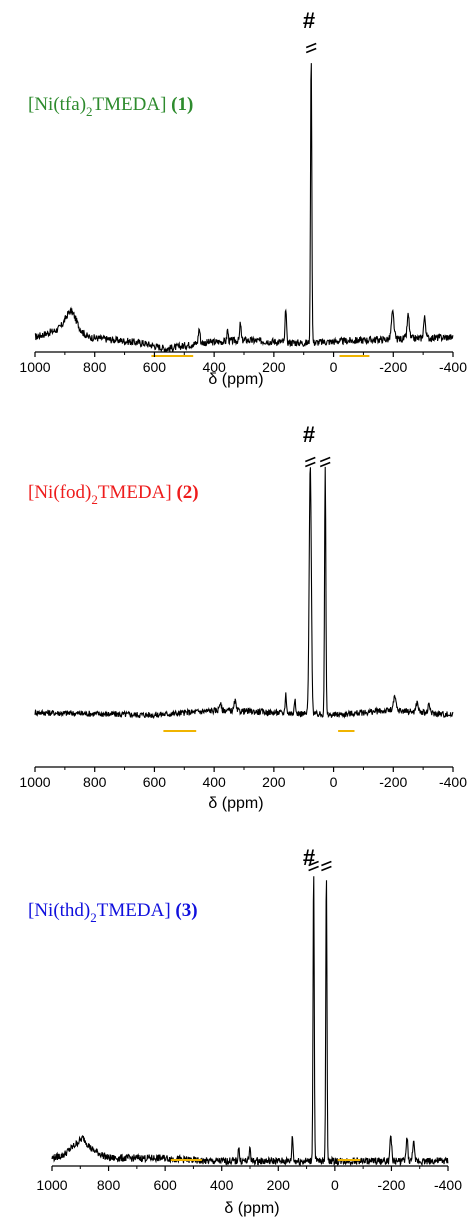 The image size is (471, 1219). I want to click on compound-label-3: [Ni(thd)2TMEDA] (3), so click(113, 912).